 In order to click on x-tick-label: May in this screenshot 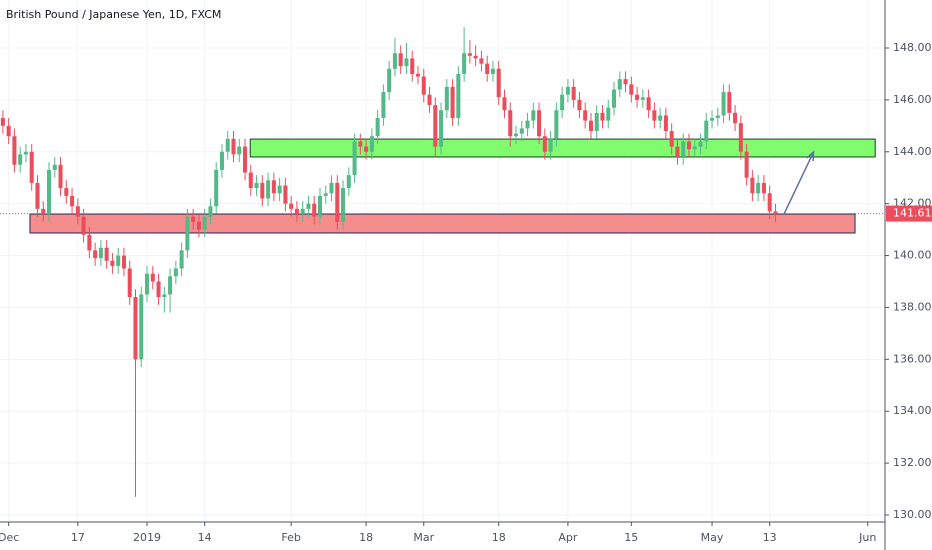, I will do `click(712, 537)`.